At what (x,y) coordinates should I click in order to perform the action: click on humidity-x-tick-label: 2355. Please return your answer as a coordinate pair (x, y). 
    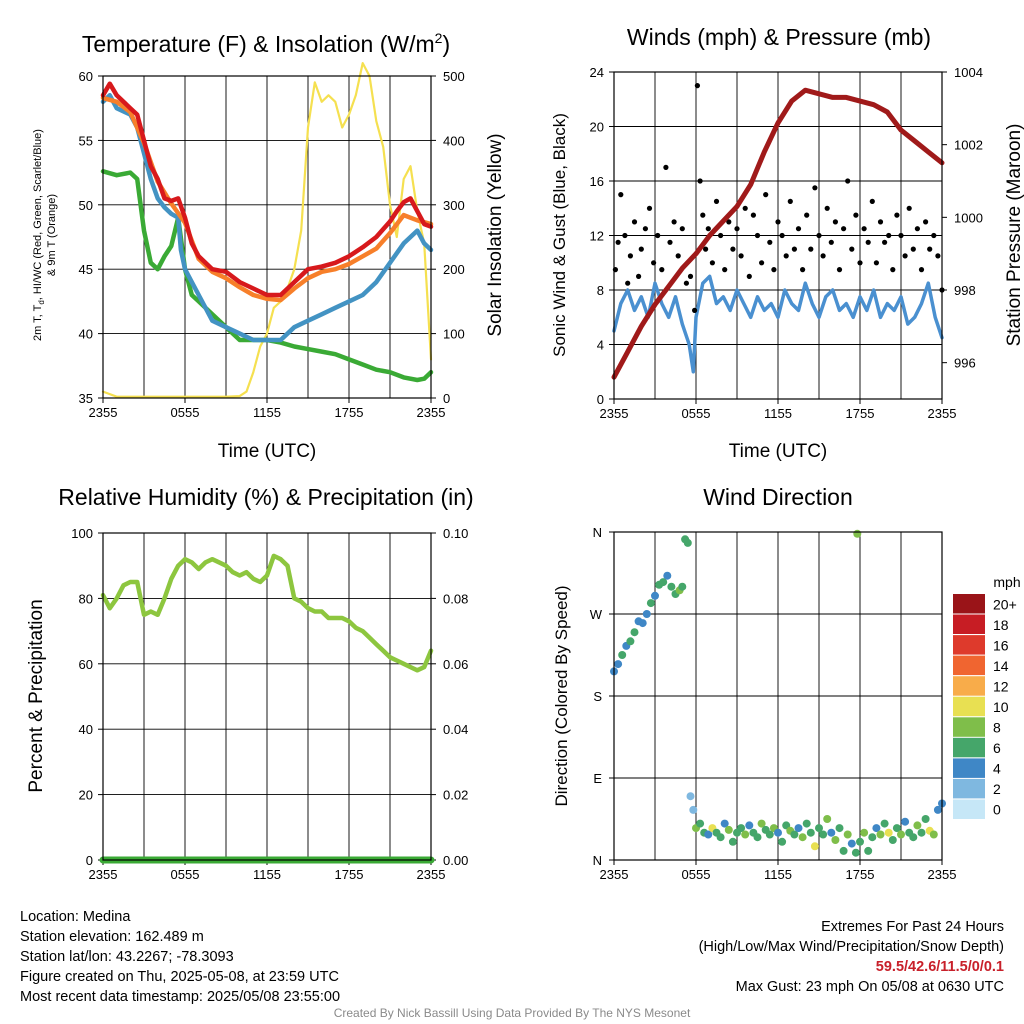
    Looking at the image, I should click on (103, 874).